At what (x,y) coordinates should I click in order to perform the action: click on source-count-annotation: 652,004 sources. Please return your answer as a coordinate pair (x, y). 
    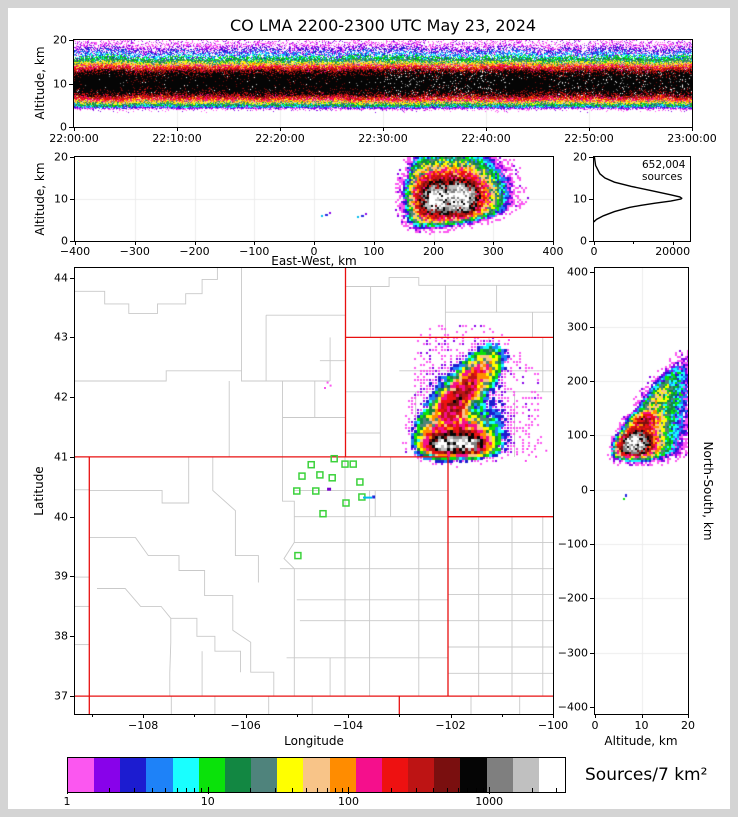
    Looking at the image, I should click on (664, 171).